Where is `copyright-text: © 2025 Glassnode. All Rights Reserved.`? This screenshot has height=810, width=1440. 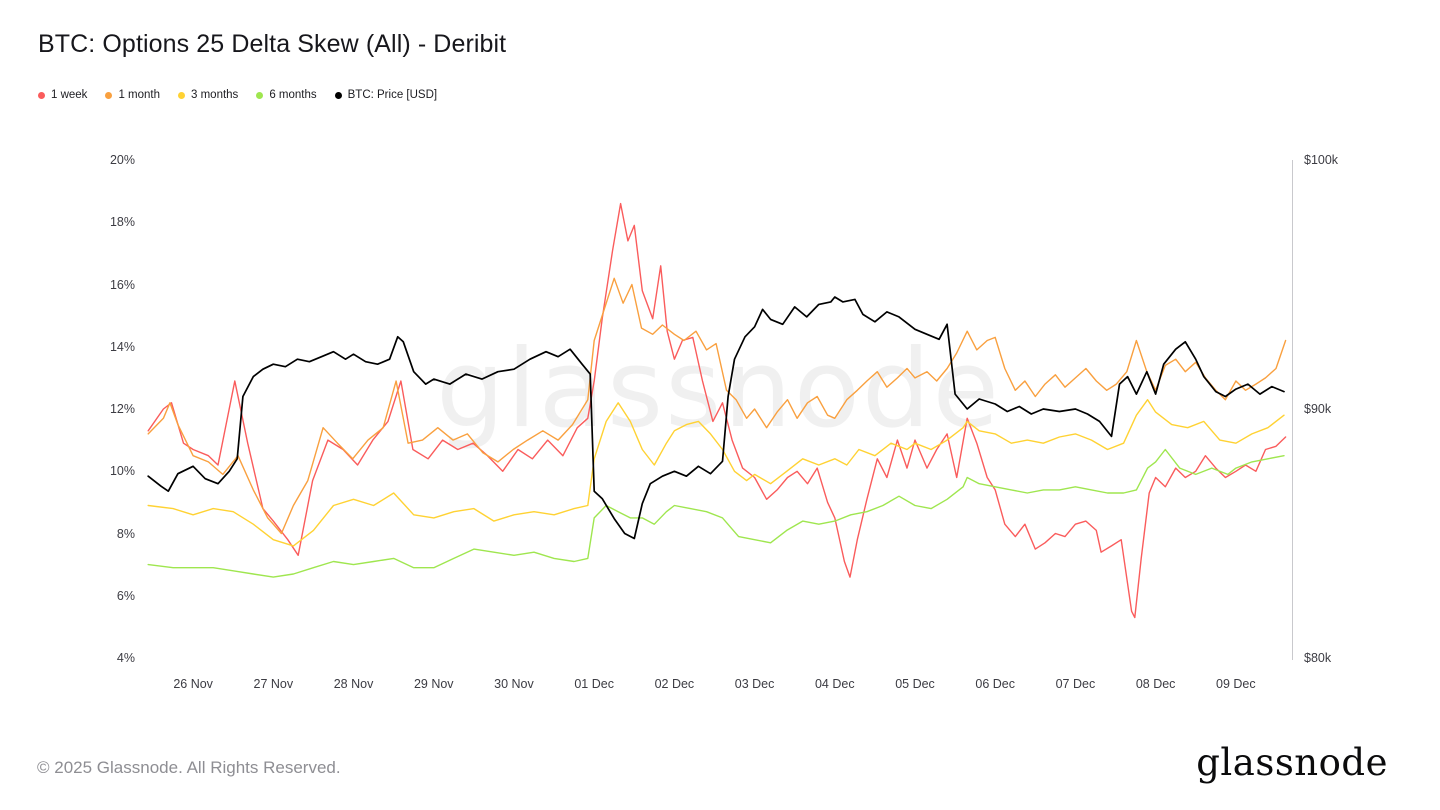 copyright-text: © 2025 Glassnode. All Rights Reserved. is located at coordinates (189, 767).